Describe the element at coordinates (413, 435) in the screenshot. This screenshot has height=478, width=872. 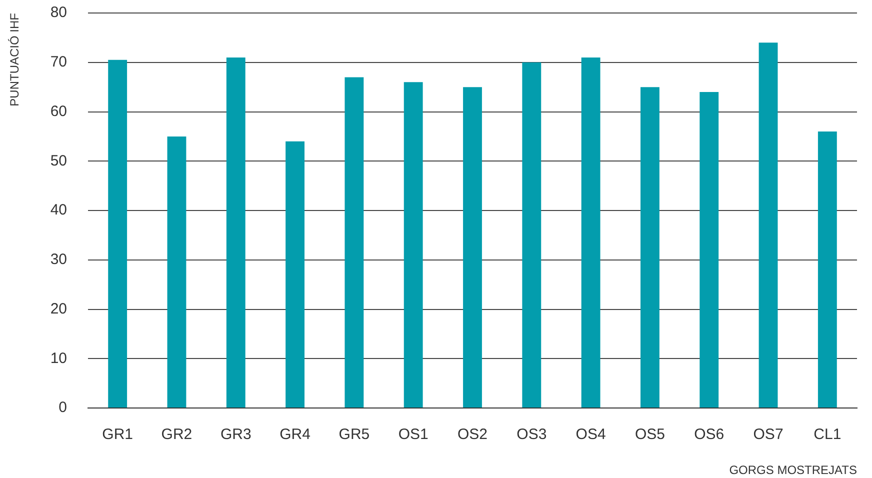
I see `x-tick-label: OS1` at that location.